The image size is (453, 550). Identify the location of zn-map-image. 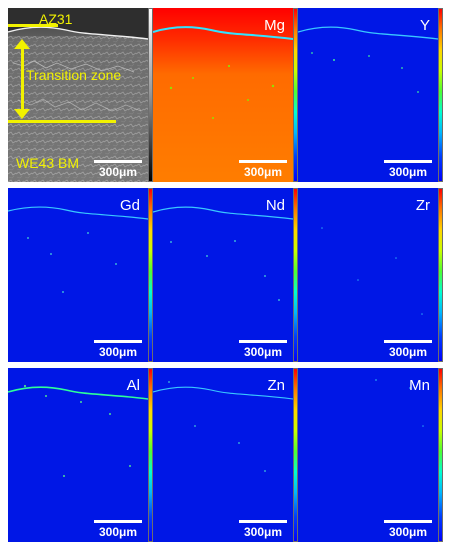
(223, 455).